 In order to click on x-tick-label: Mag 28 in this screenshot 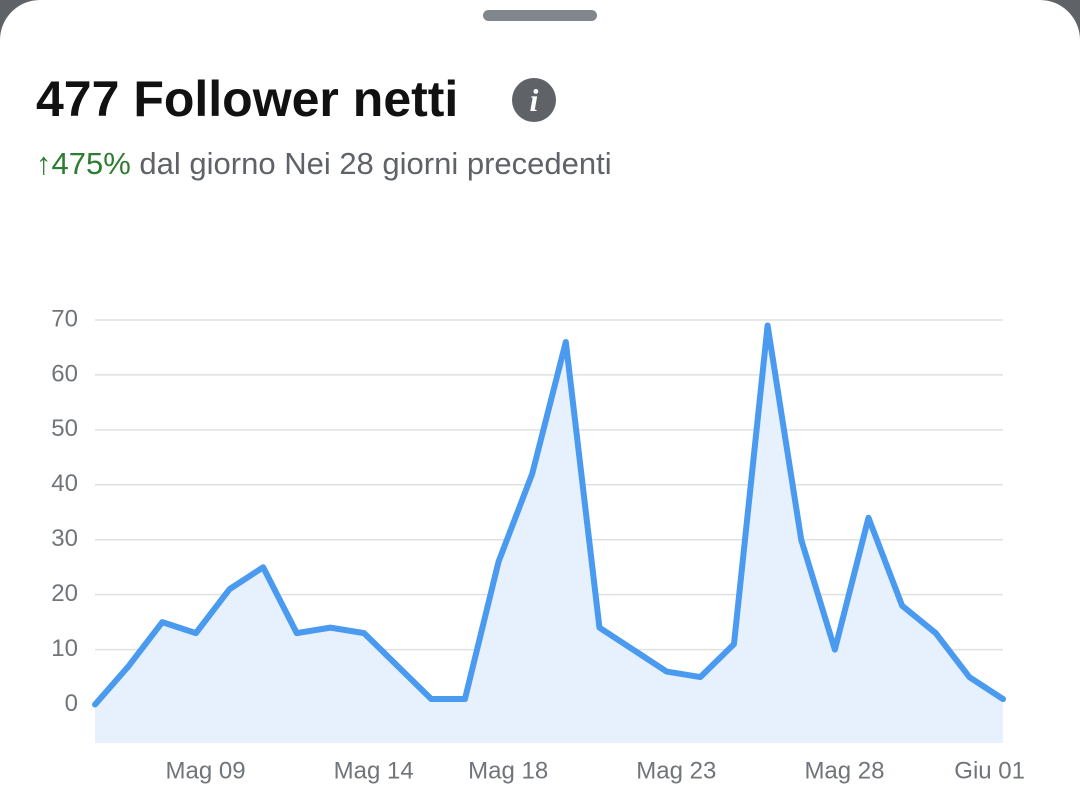, I will do `click(844, 770)`.